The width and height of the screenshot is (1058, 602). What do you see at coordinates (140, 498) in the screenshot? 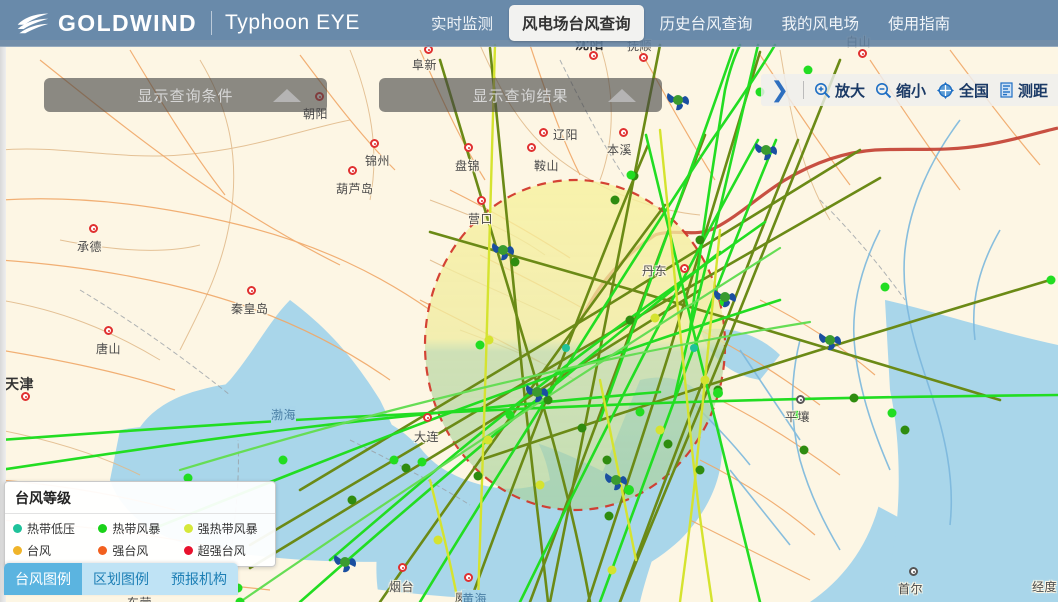
I see `legend-title: 台风等级` at bounding box center [140, 498].